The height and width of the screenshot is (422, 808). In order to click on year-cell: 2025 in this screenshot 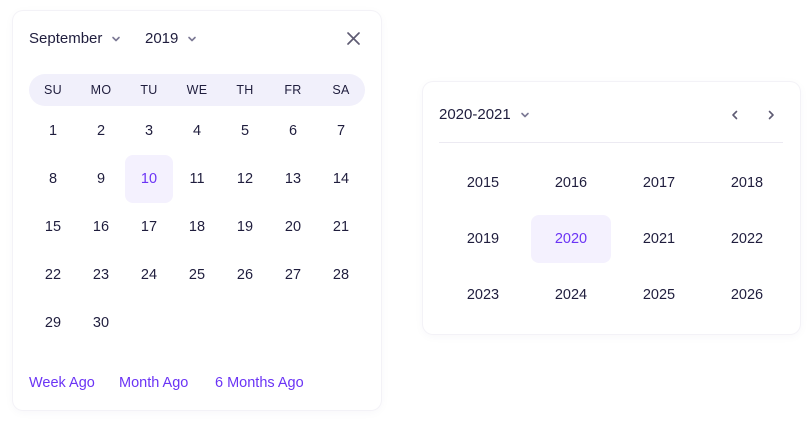, I will do `click(659, 295)`.